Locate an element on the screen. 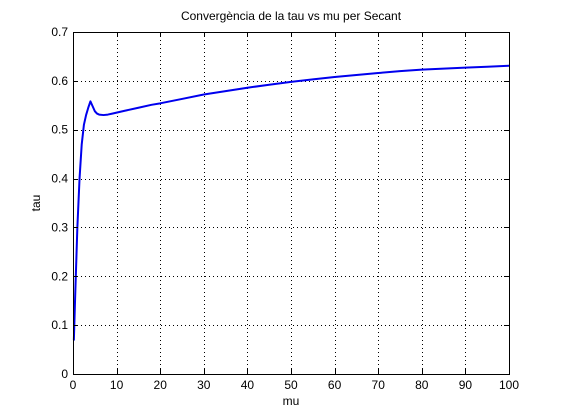 The height and width of the screenshot is (420, 561). x-tick-label: 20 is located at coordinates (161, 385).